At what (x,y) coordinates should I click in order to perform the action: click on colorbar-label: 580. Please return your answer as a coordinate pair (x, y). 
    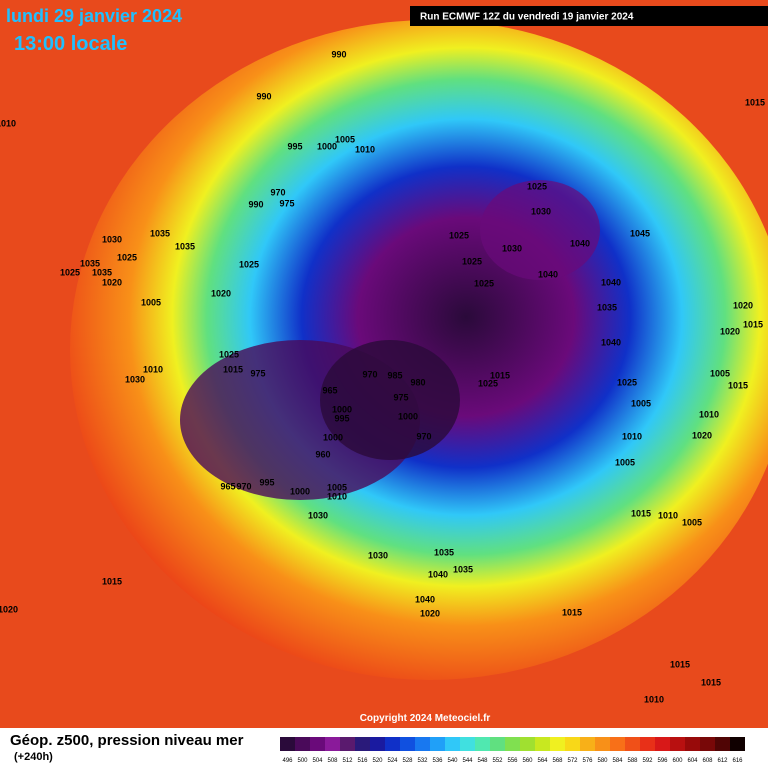
    Looking at the image, I should click on (602, 761).